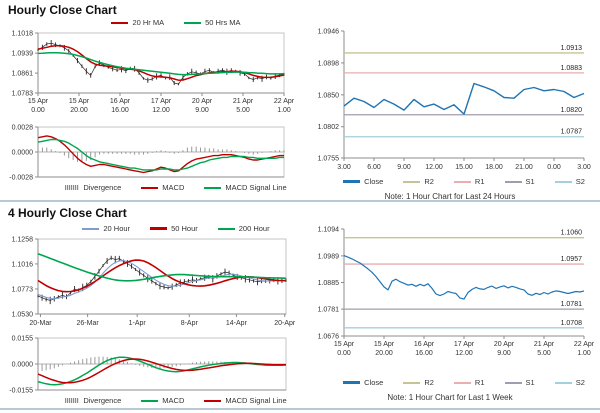 This screenshot has height=413, width=600. What do you see at coordinates (580, 382) in the screenshot?
I see `legend-label: S2` at bounding box center [580, 382].